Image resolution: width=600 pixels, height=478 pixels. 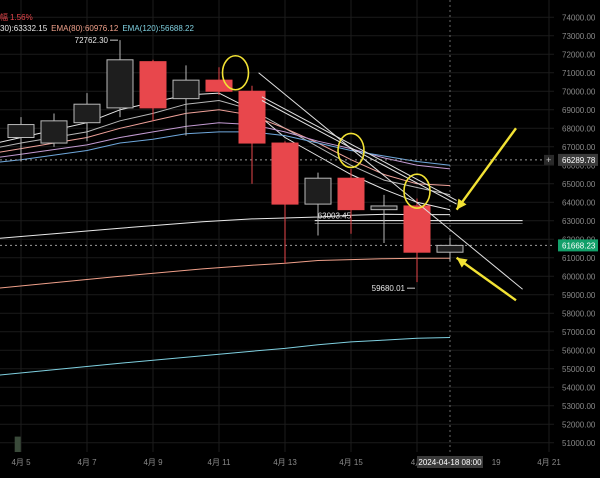 I want to click on y-tick-label: 73000.00, so click(x=579, y=36).